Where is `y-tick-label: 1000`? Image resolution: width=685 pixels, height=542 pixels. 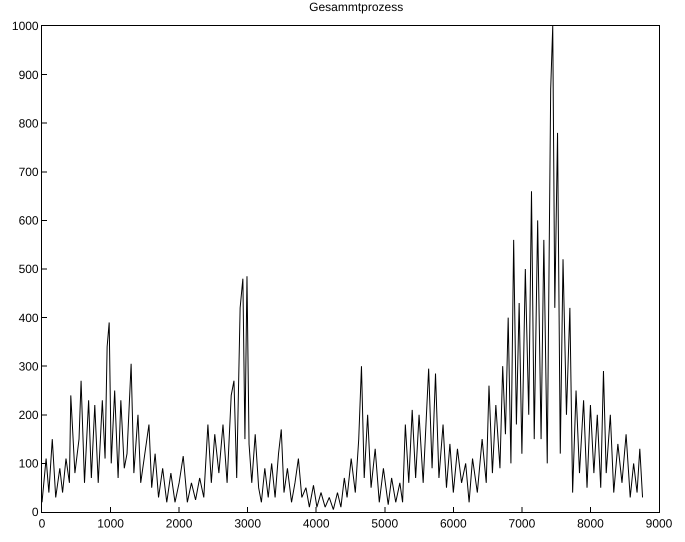
y-tick-label: 1000 is located at coordinates (25, 26).